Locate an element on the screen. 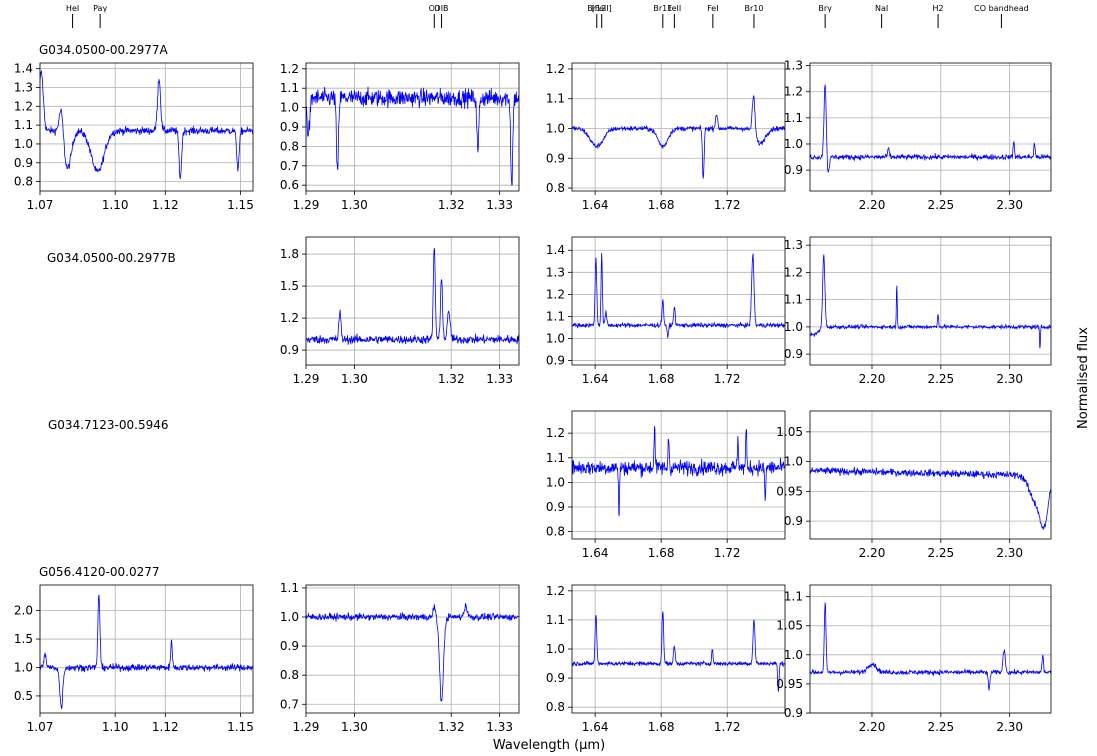 This screenshot has width=1097, height=756. line-marker: Br12 is located at coordinates (596, 16).